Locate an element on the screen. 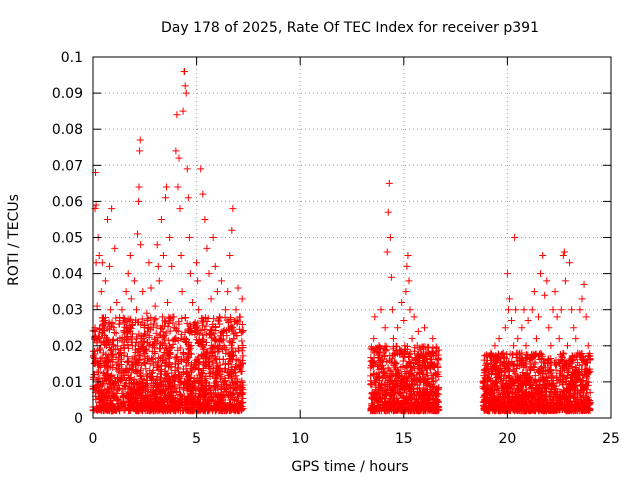 The height and width of the screenshot is (480, 640). y-tick-label: 0.01 is located at coordinates (67, 383).